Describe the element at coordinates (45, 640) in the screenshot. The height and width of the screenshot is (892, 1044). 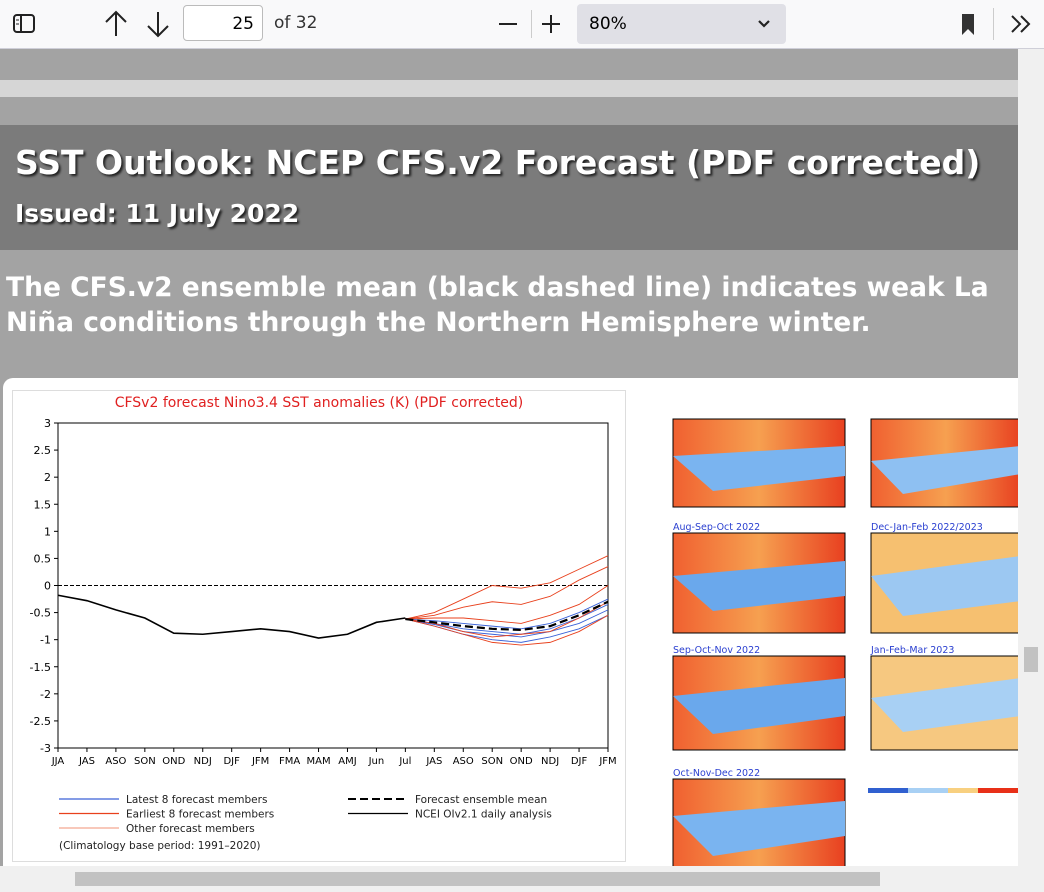
I see `y-tick-label: -1` at that location.